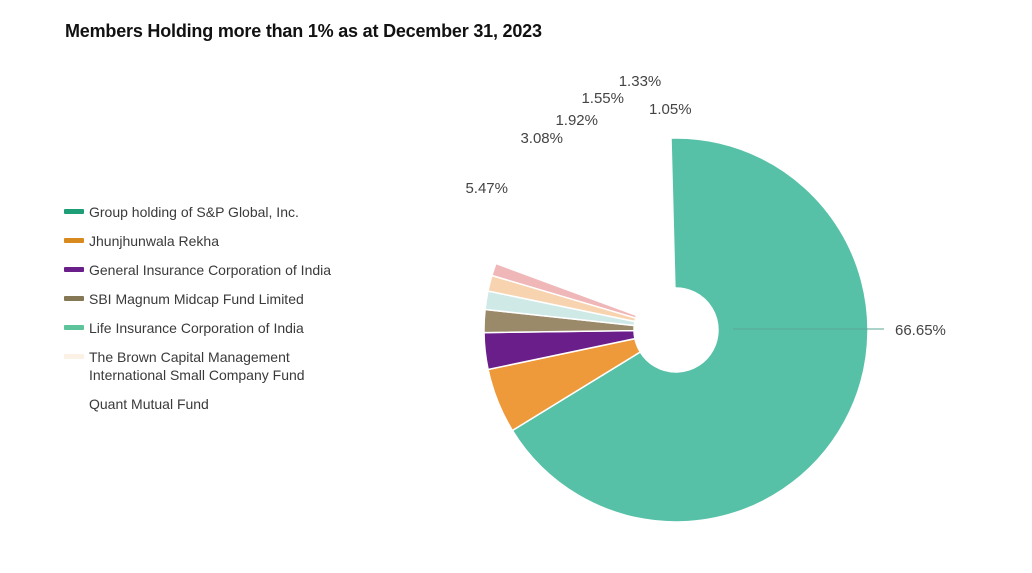 Image resolution: width=1032 pixels, height=573 pixels. What do you see at coordinates (224, 241) in the screenshot?
I see `legend-item: Jhunjhunwala Rekha` at bounding box center [224, 241].